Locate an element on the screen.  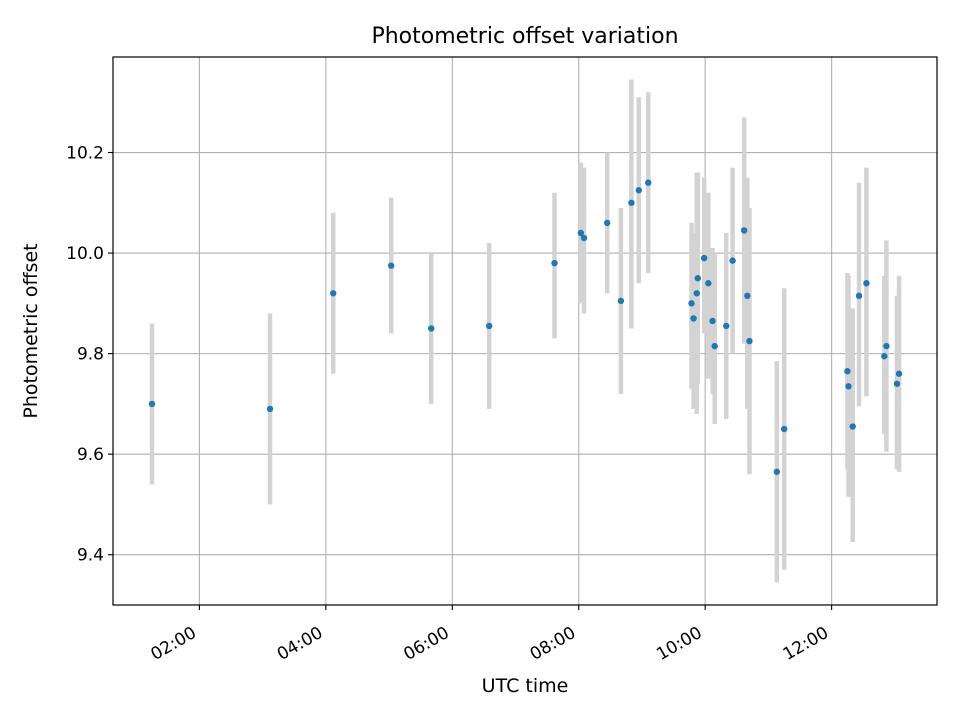
y-axis-label: Photometric offset is located at coordinates (31, 330).